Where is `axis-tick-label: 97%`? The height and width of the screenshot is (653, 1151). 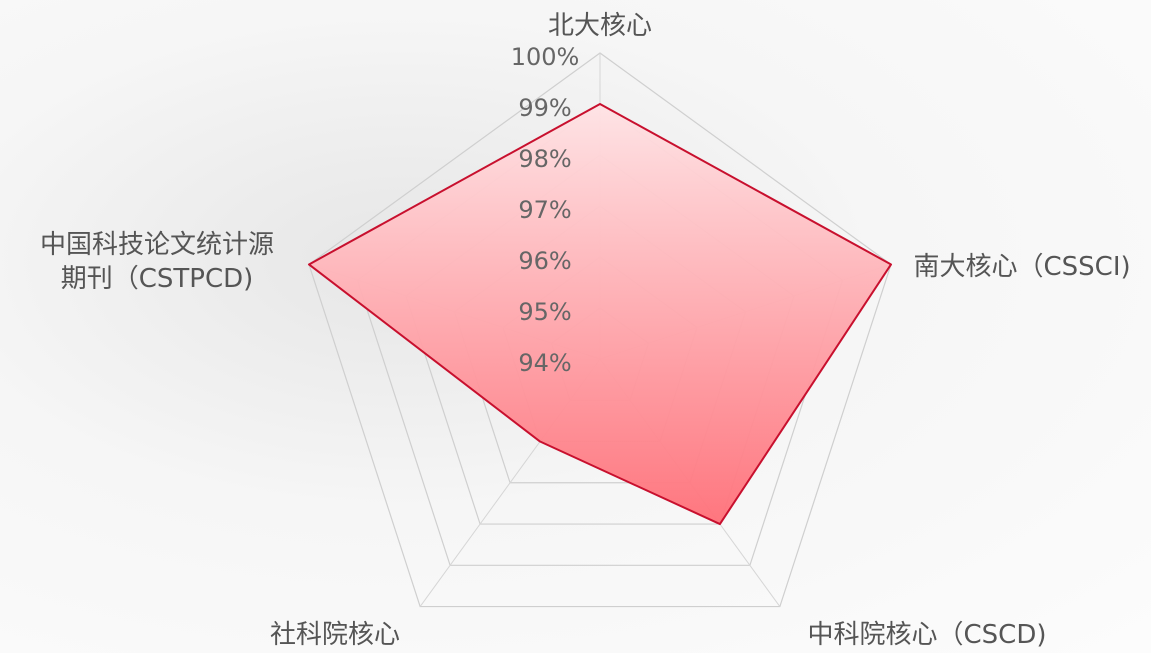 axis-tick-label: 97% is located at coordinates (544, 210).